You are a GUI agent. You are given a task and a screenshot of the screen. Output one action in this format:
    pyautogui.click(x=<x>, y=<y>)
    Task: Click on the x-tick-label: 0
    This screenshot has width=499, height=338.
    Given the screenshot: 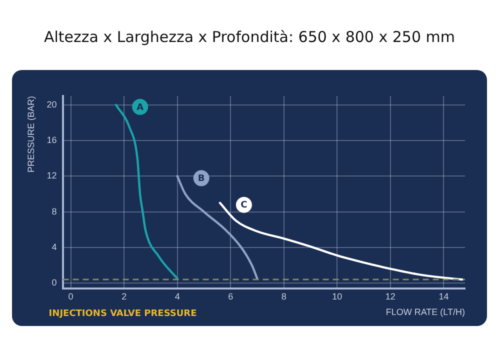 What is the action you would take?
    pyautogui.click(x=71, y=296)
    